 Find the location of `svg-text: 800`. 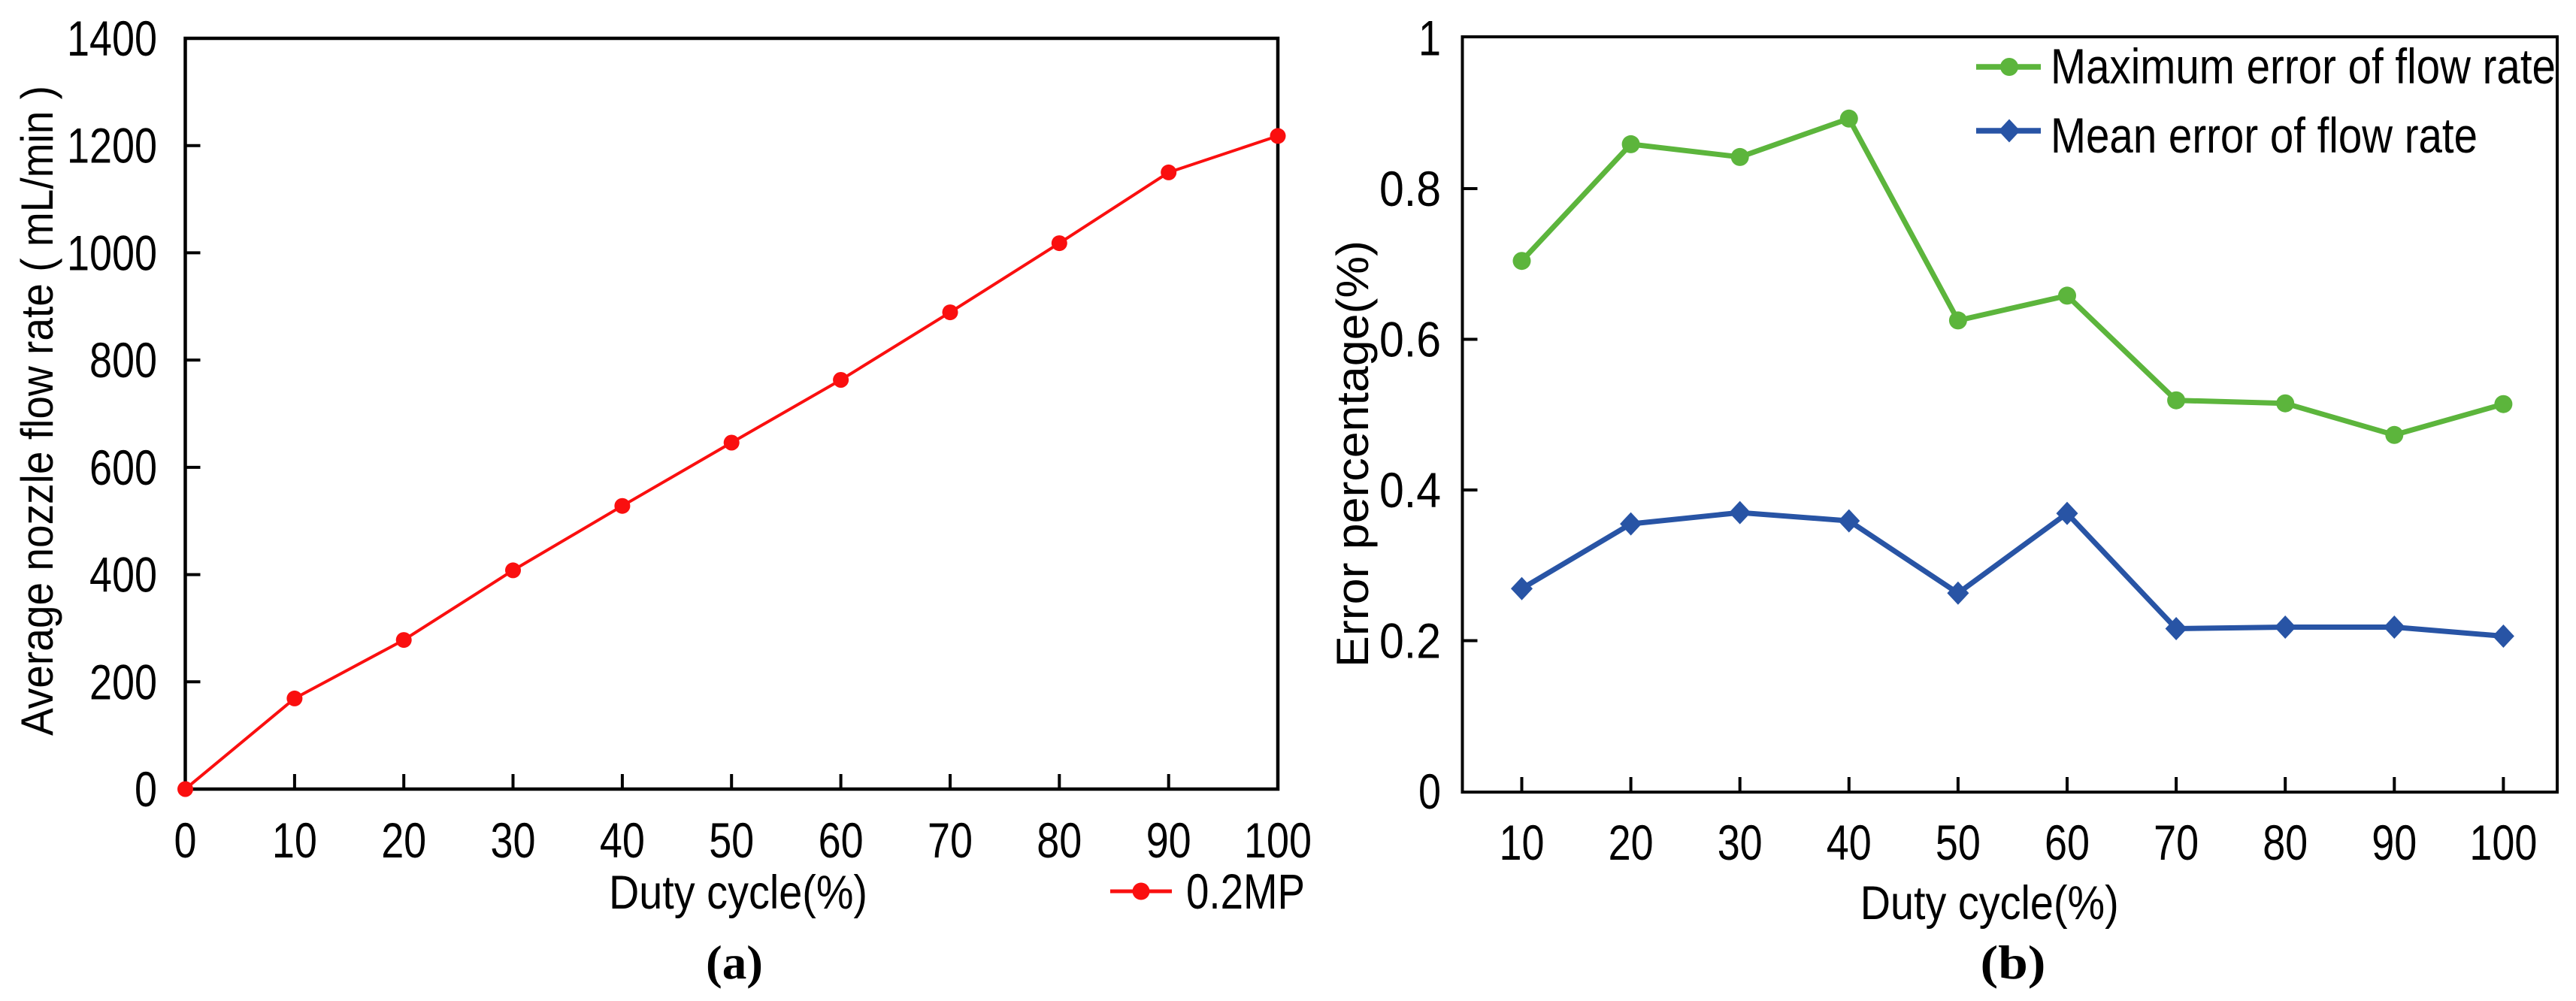

svg-text: 800 is located at coordinates (123, 360).